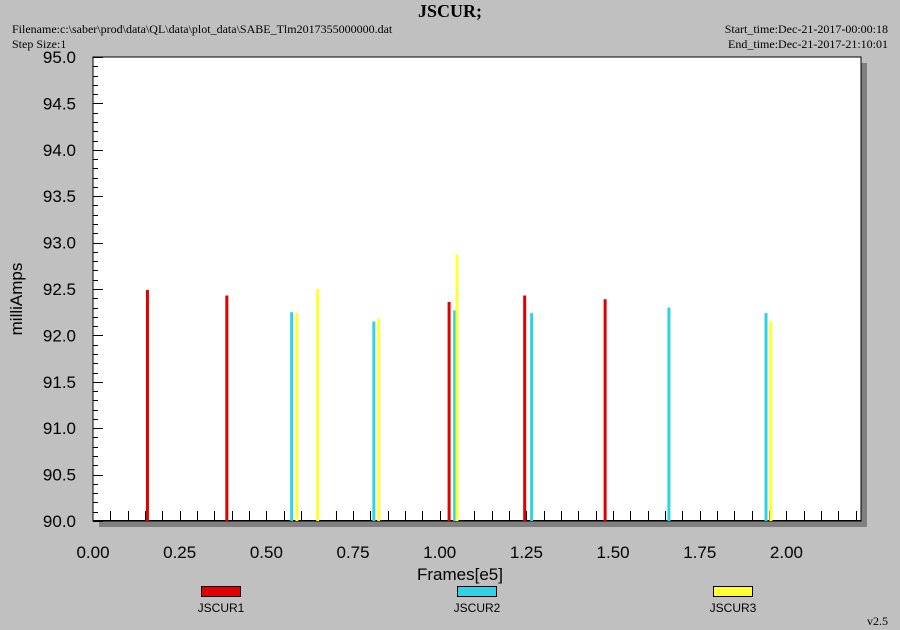  Describe the element at coordinates (39, 44) in the screenshot. I see `step-size-label: Step Size:1` at that location.